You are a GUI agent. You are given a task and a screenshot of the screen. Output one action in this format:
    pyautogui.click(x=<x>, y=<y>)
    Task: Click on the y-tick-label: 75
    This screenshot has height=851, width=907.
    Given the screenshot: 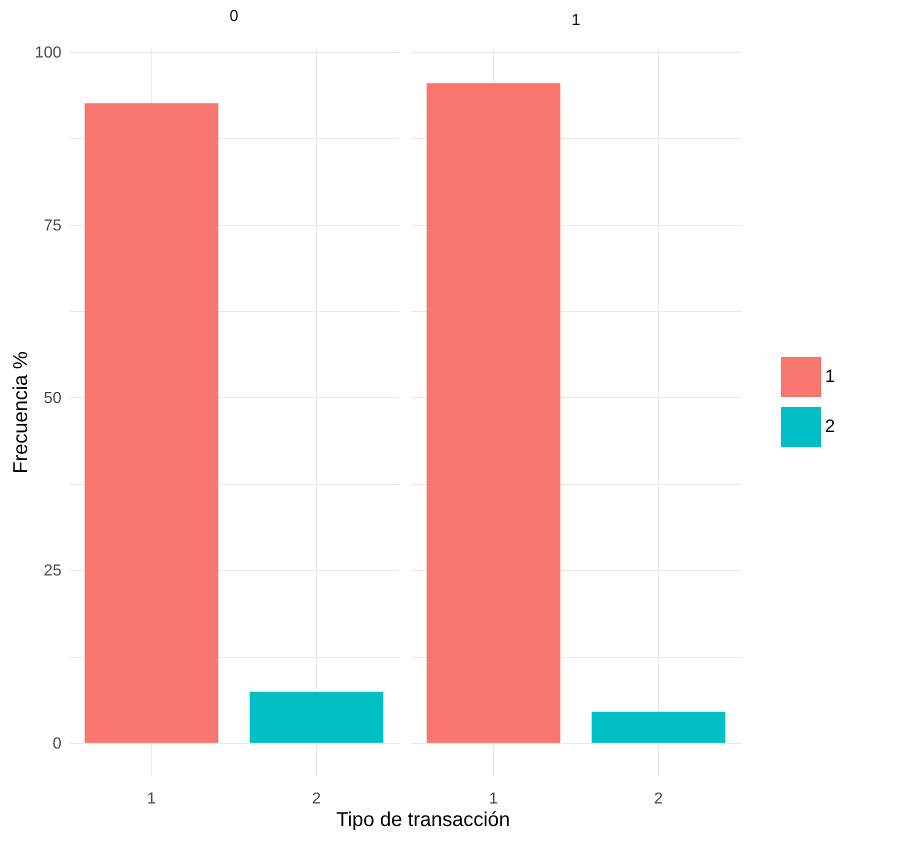 What is the action you would take?
    pyautogui.click(x=53, y=225)
    